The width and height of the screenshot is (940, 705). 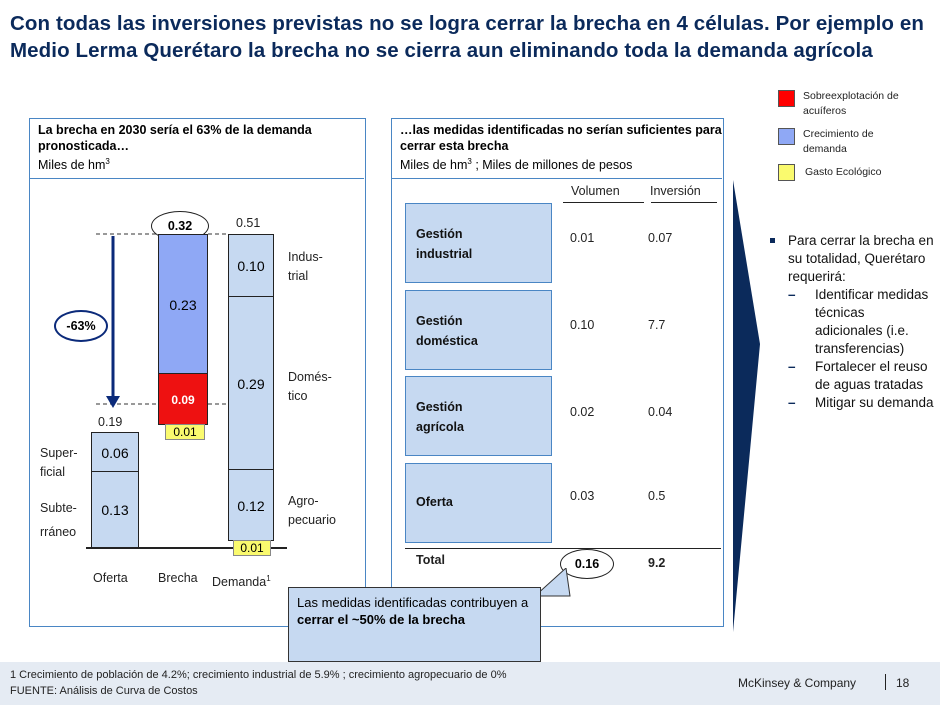 What do you see at coordinates (59, 462) in the screenshot?
I see `label-superficial: Super- ficial` at bounding box center [59, 462].